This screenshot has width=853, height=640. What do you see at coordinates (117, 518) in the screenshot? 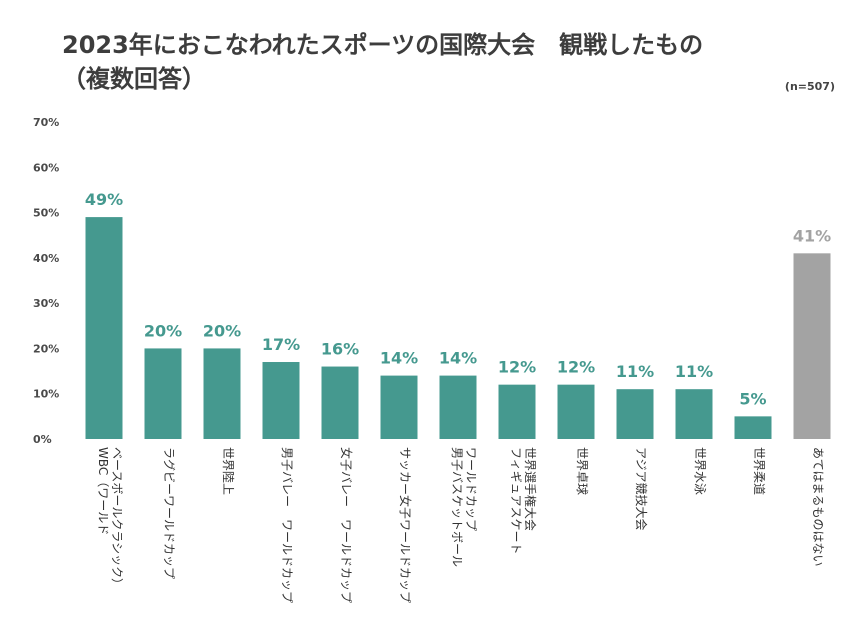
I see `category-label: ベースボールクラシック）` at bounding box center [117, 518].